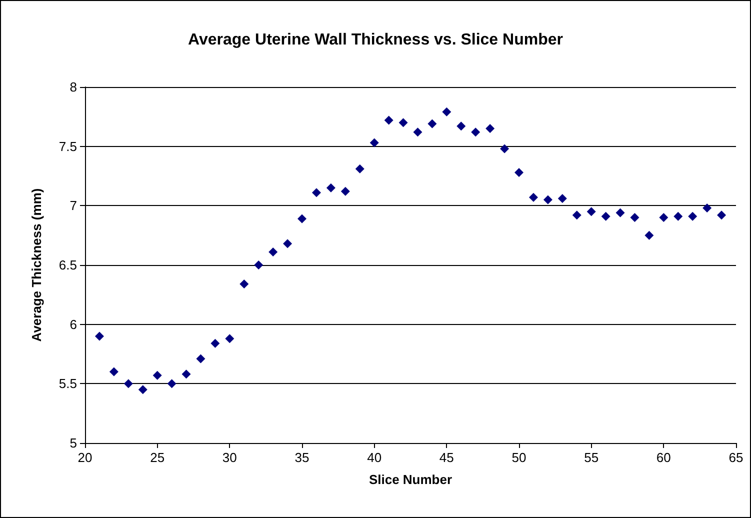 This screenshot has width=751, height=518. I want to click on x-tick-label: 60, so click(663, 457).